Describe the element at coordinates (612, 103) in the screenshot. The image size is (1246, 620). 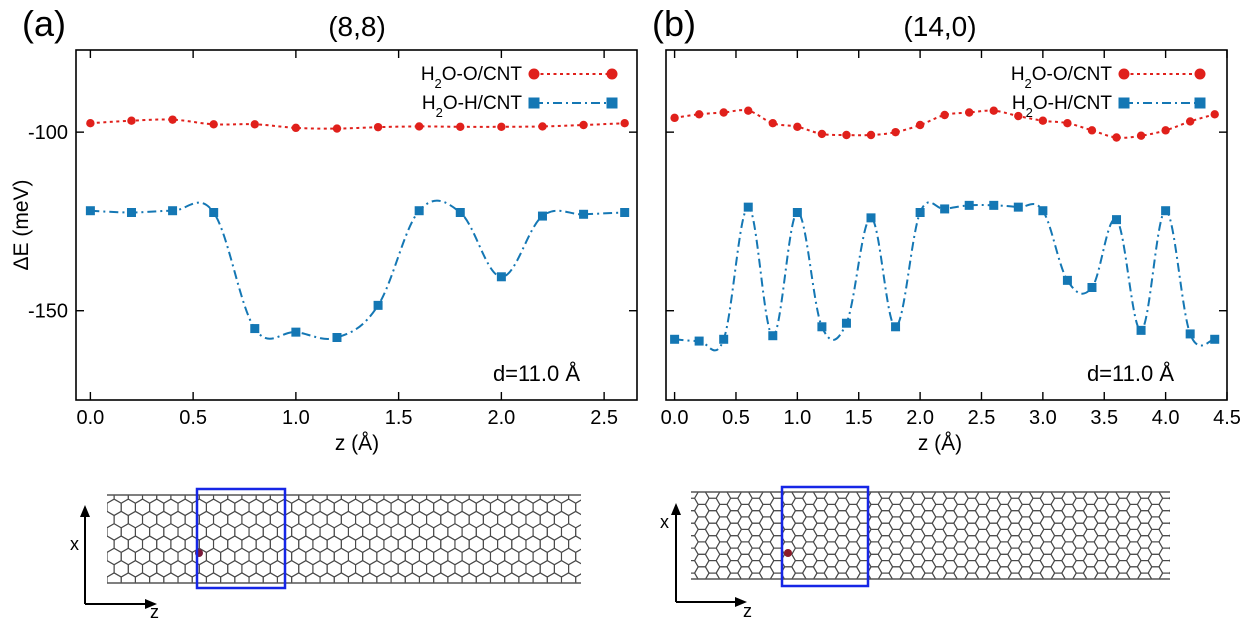
I see `panel-a-legend-h-marker-right` at that location.